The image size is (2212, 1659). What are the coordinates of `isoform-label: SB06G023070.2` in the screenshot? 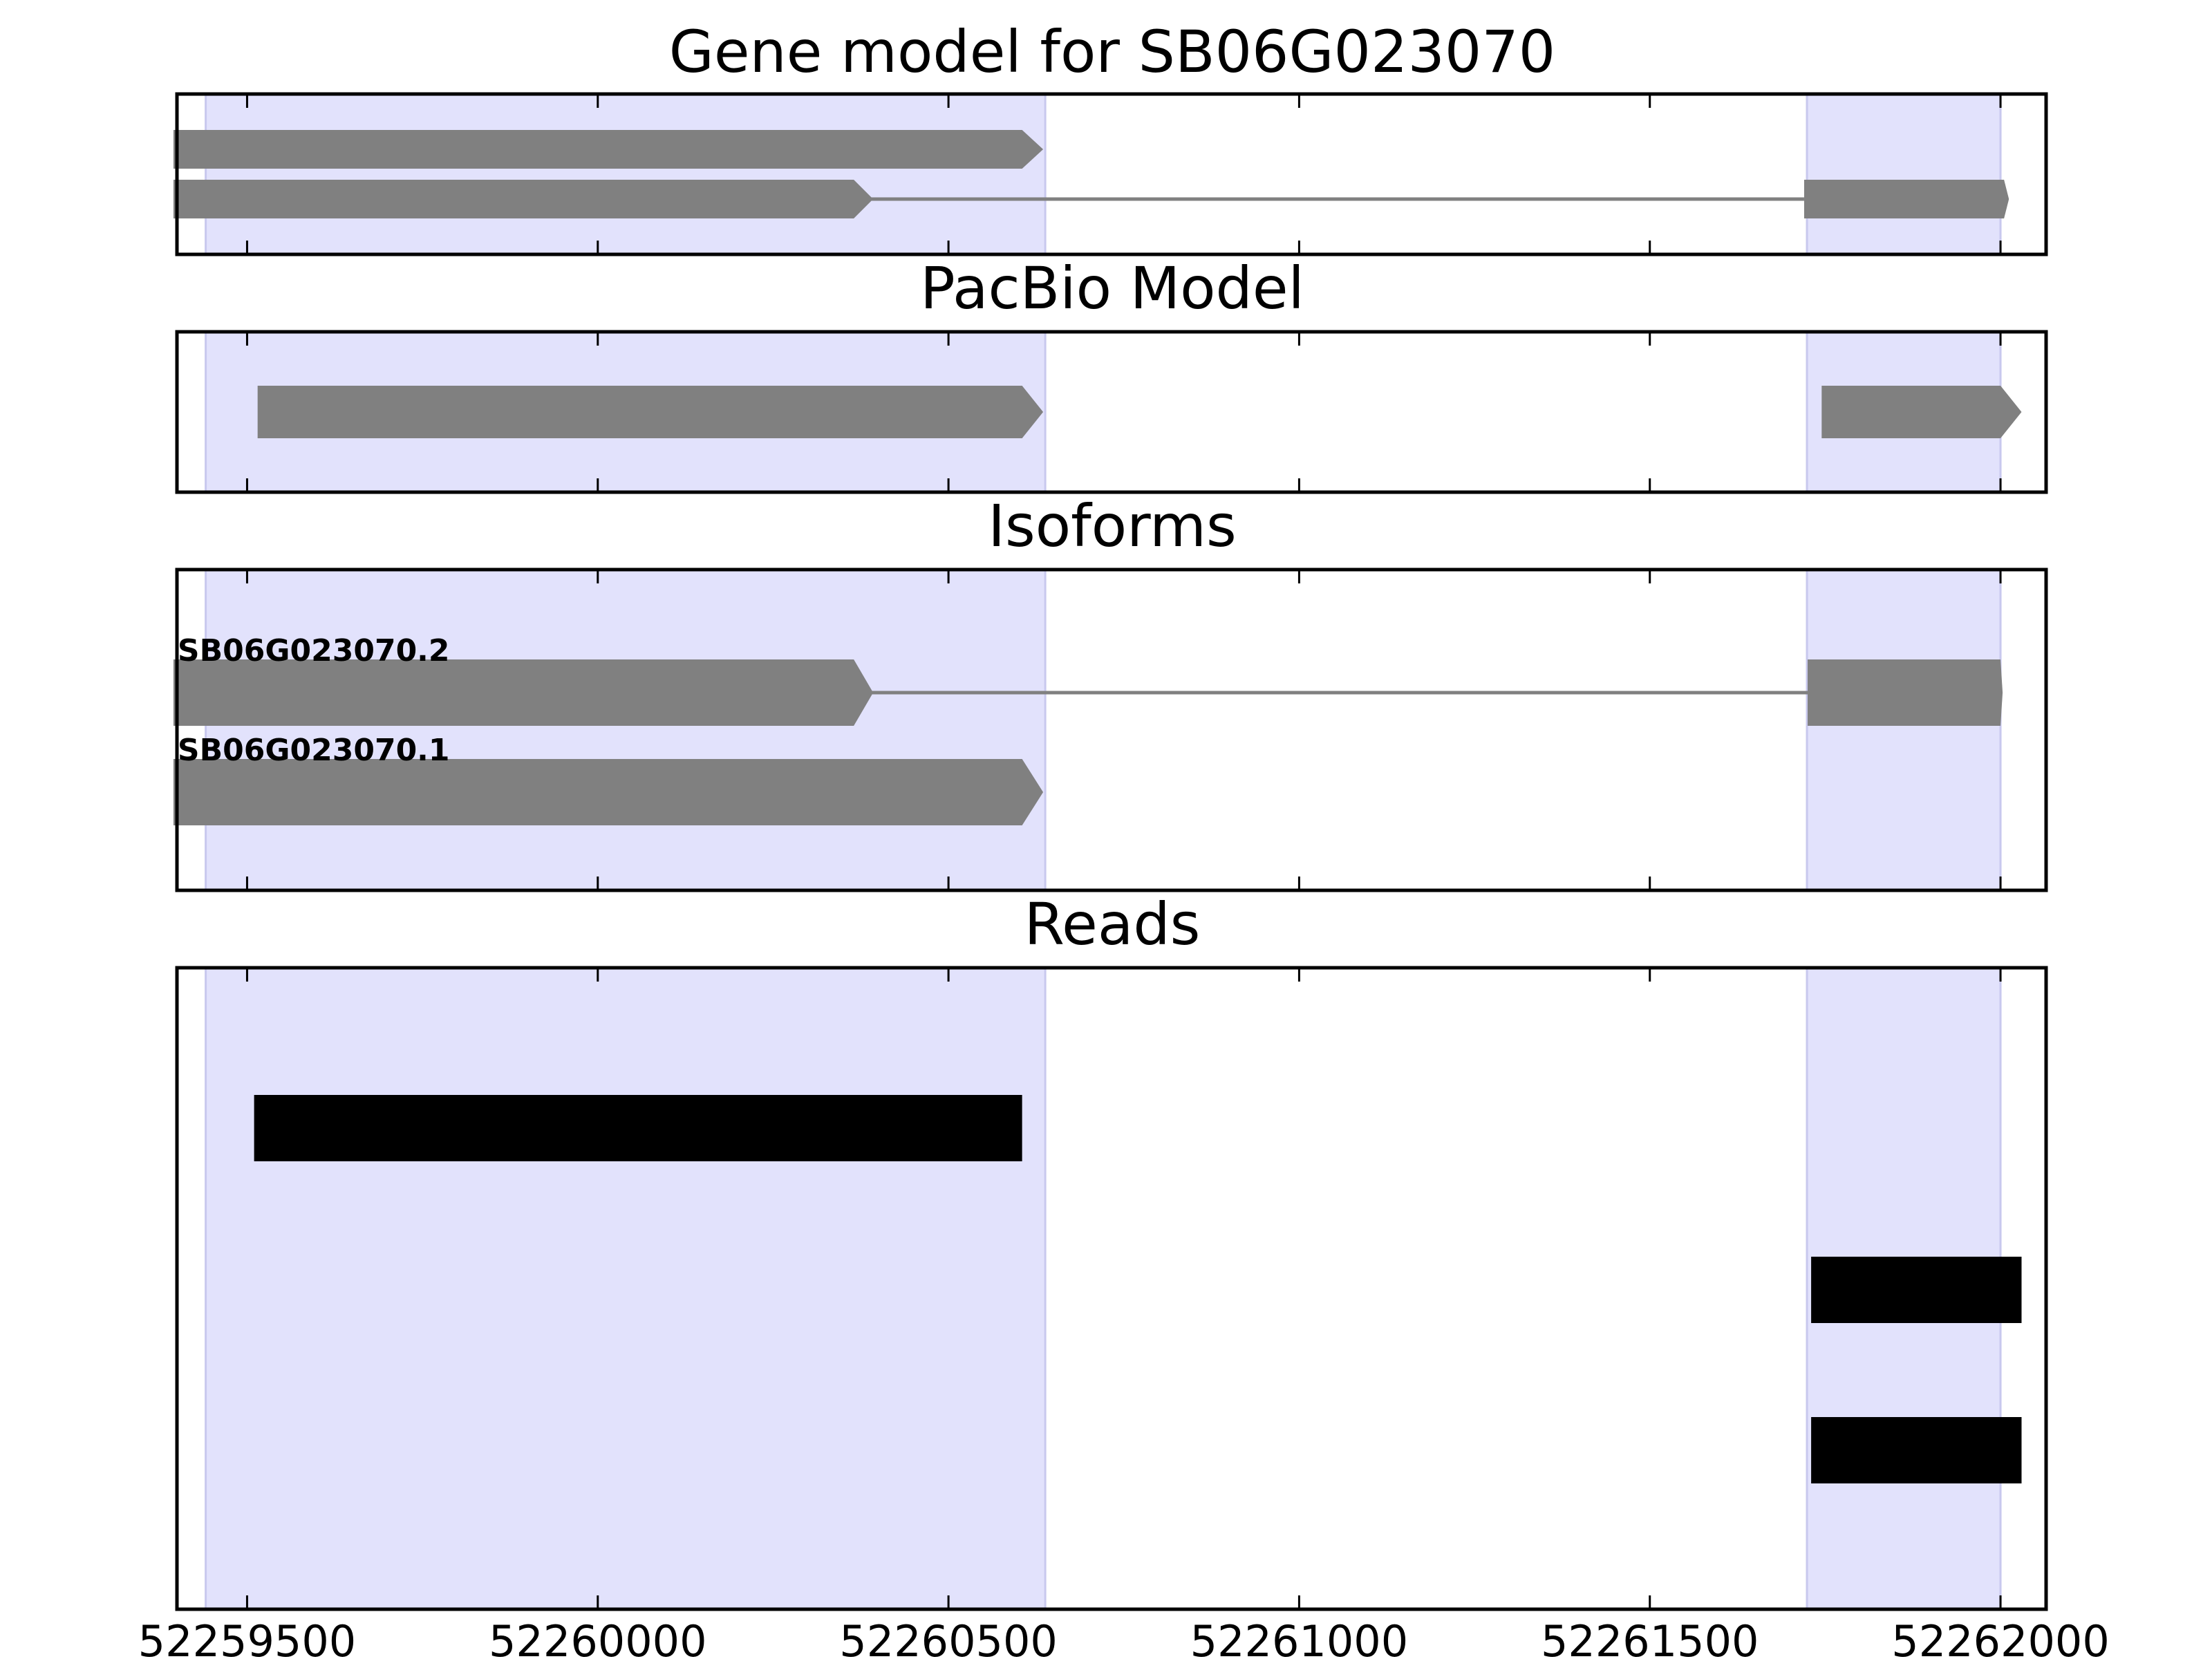 It's located at (314, 650).